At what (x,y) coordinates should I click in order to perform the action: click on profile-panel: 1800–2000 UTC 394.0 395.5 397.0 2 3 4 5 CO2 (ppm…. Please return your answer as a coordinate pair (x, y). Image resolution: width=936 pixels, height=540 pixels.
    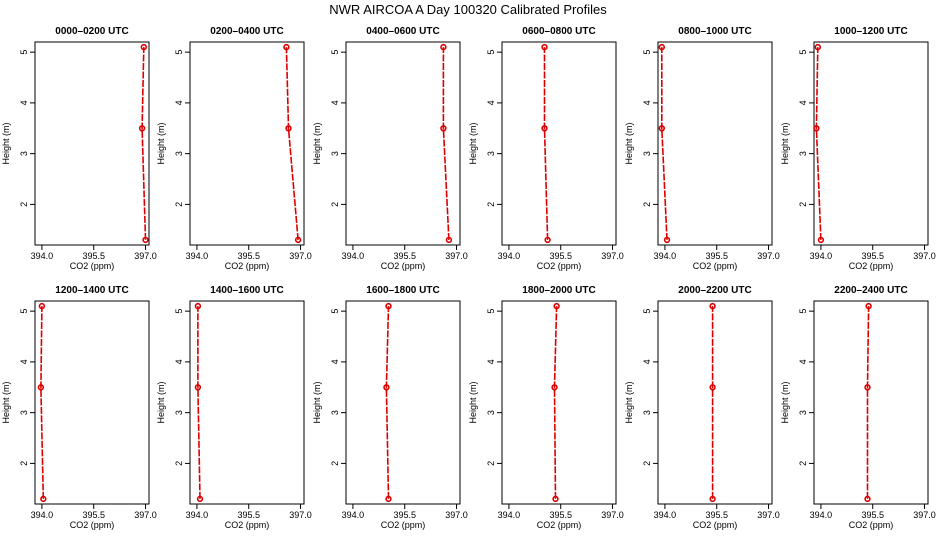
    Looking at the image, I should click on (546, 407).